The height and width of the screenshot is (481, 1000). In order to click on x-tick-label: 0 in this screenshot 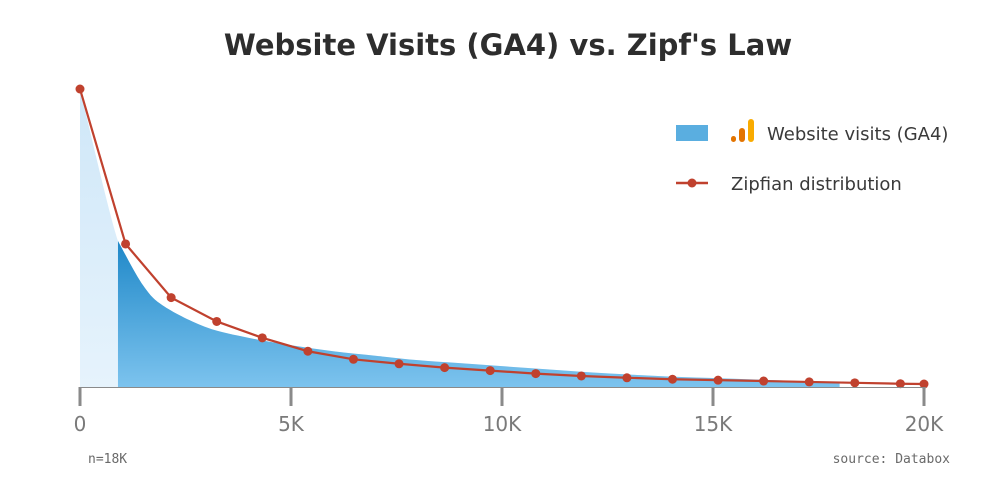, I will do `click(80, 424)`.